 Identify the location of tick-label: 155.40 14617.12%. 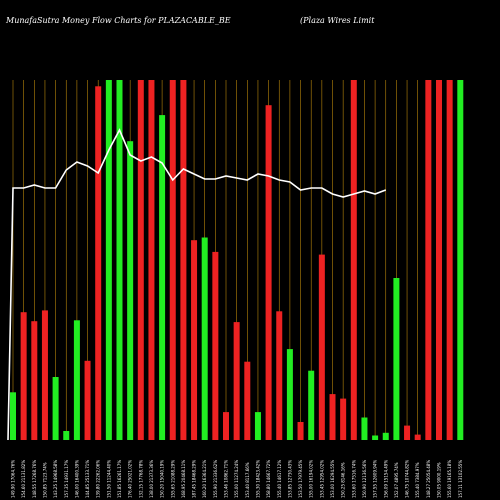
(279, 479).